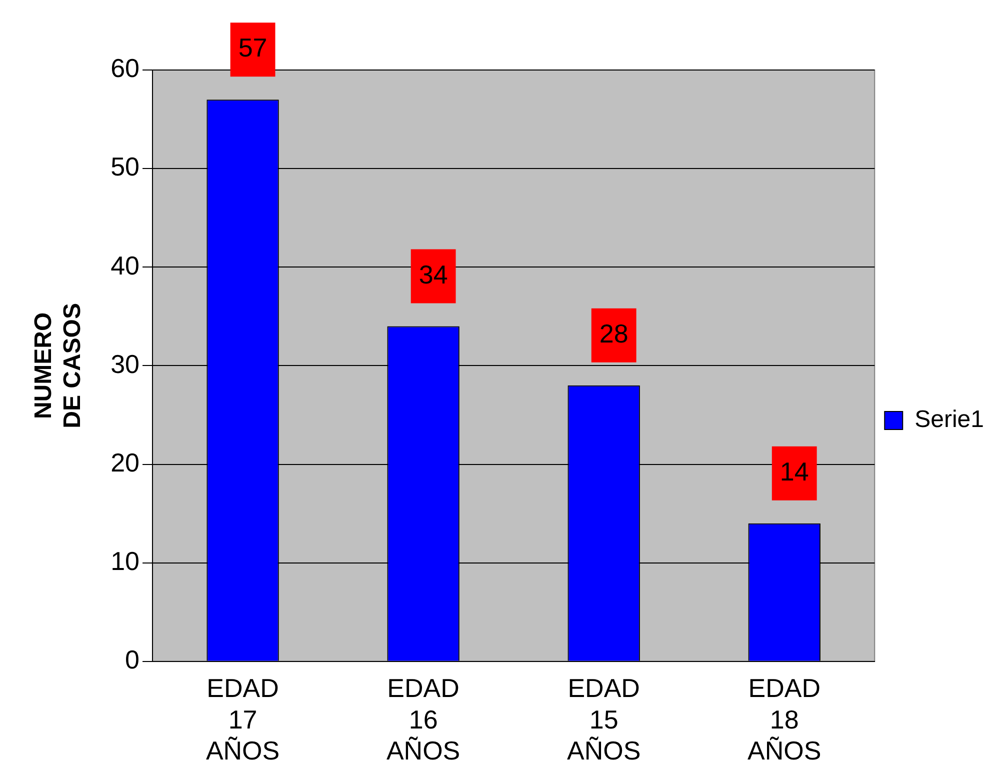 This screenshot has width=994, height=776. What do you see at coordinates (125, 462) in the screenshot?
I see `y-tick-label: 20` at bounding box center [125, 462].